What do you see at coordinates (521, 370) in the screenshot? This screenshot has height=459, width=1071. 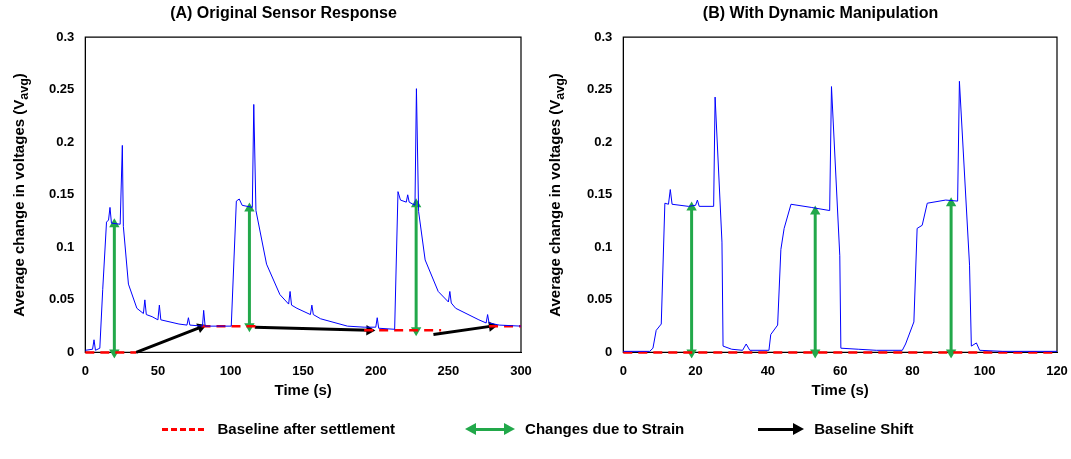 I see `x-tick-label: 300` at bounding box center [521, 370].